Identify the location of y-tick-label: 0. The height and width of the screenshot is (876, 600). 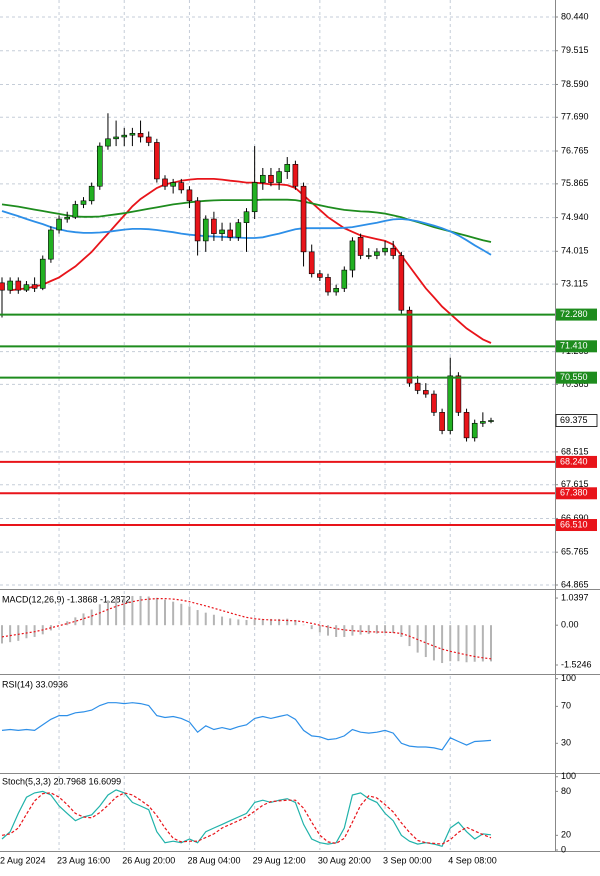
(563, 849).